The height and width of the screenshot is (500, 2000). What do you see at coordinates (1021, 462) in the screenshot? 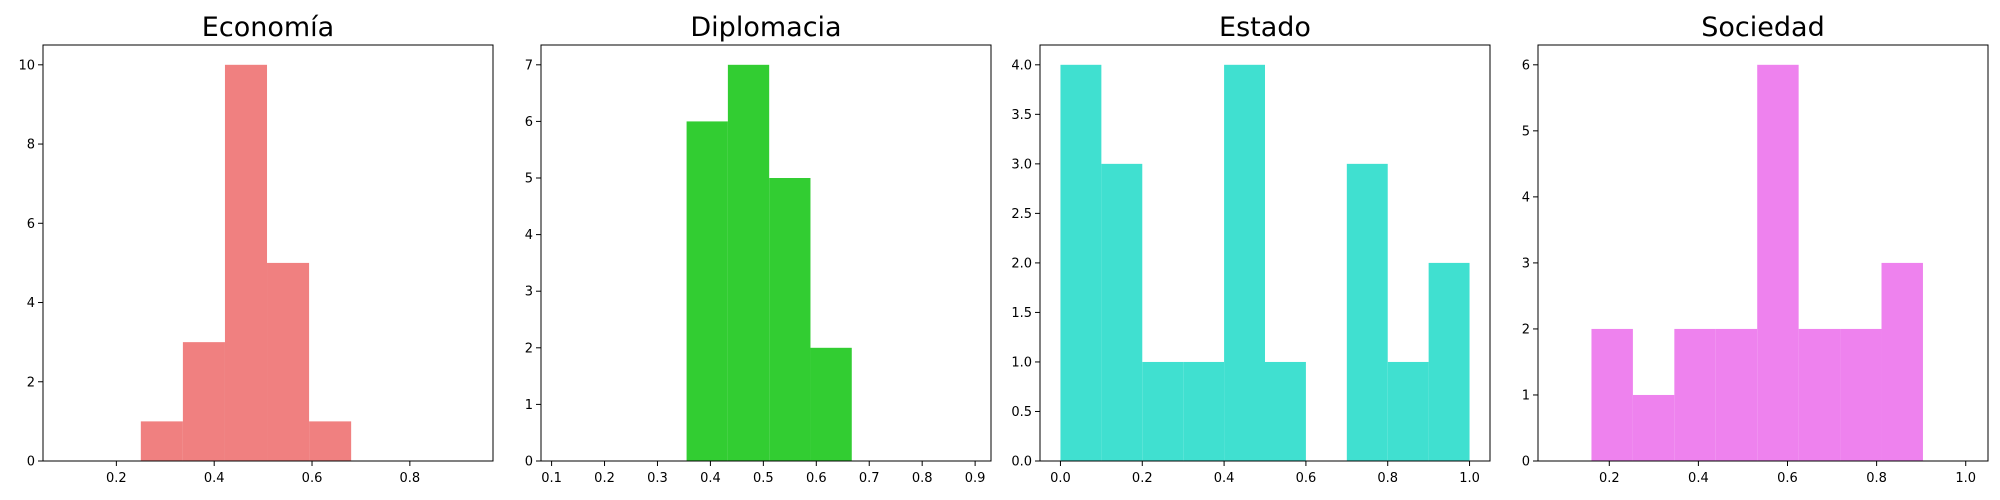
I see `y-tick-label: 0.0` at bounding box center [1021, 462].